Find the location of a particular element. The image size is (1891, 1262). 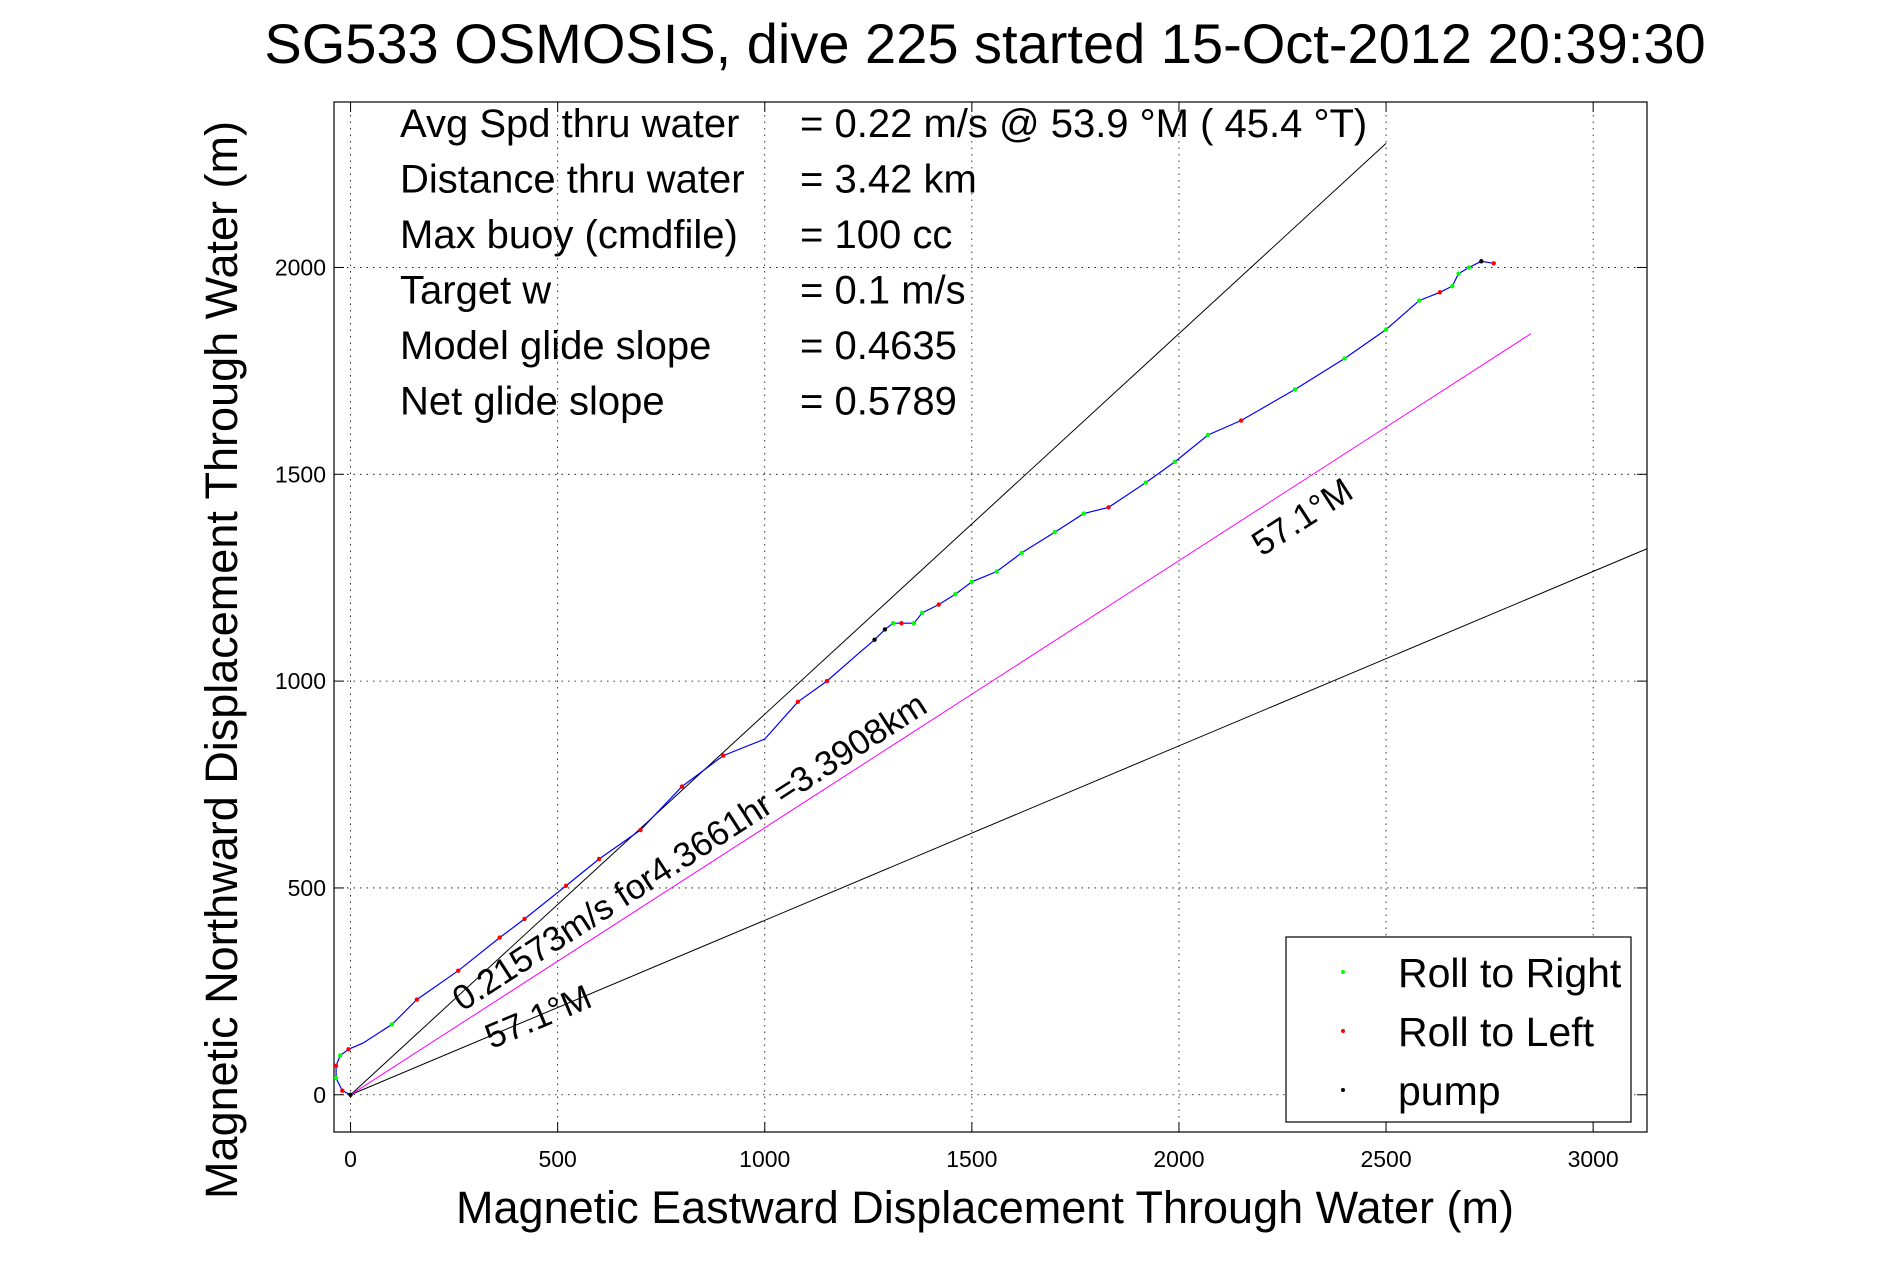

legend-marker-roll-left is located at coordinates (1343, 1031).